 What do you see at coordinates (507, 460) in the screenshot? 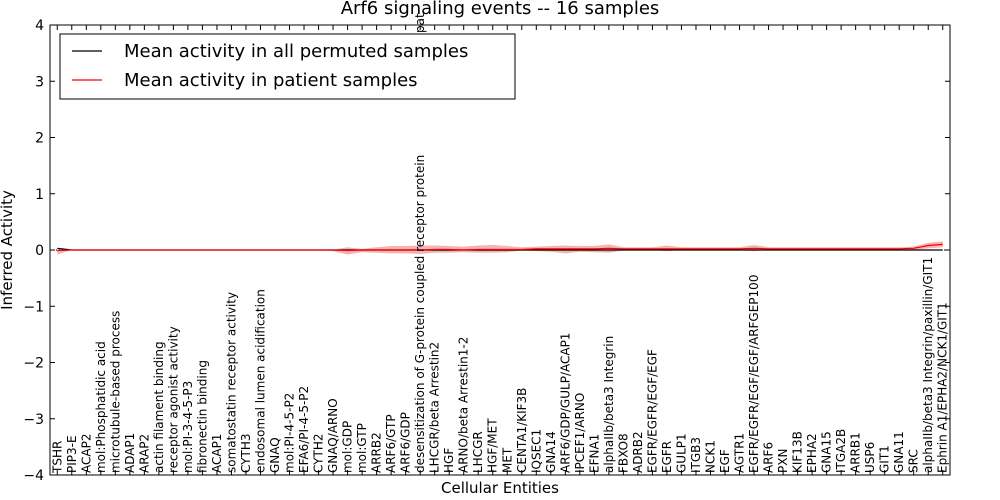
I see `x-tick-label: MET` at bounding box center [507, 460].